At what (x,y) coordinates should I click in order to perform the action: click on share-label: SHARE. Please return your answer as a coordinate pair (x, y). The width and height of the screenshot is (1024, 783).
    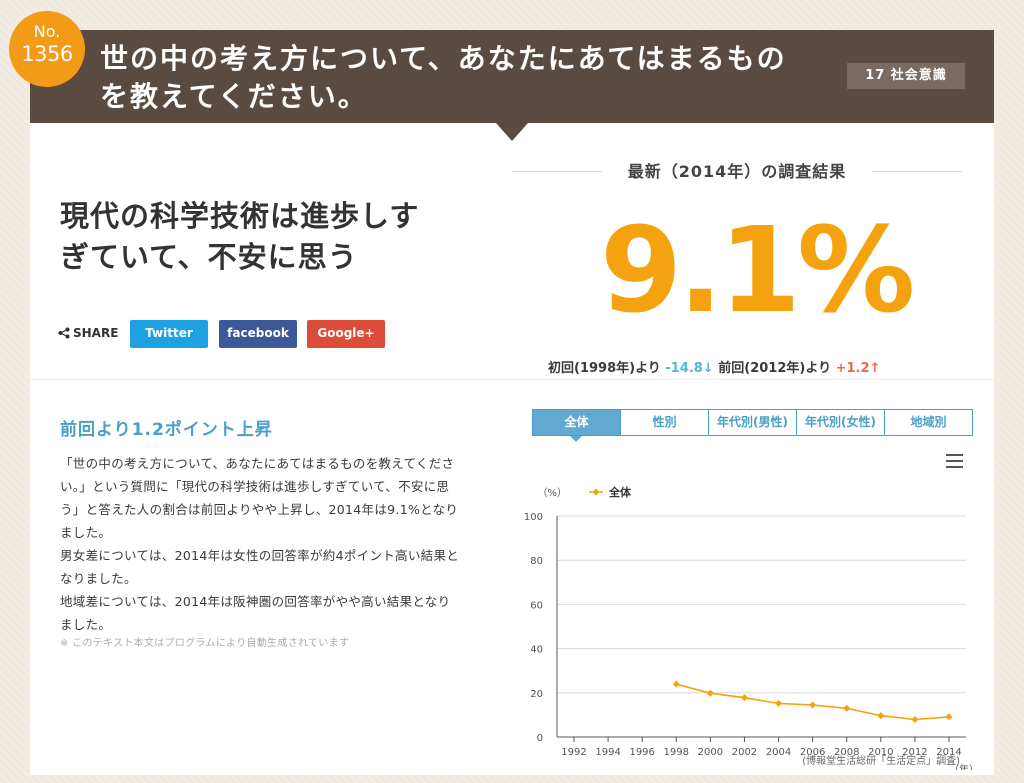
    Looking at the image, I should click on (88, 333).